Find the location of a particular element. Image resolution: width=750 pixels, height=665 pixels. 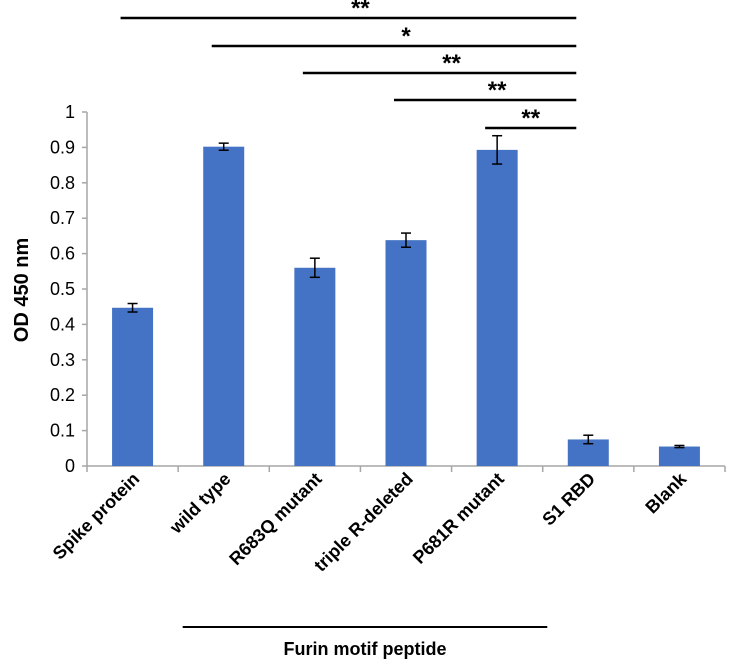

y-tick-label: 0.3 is located at coordinates (62, 360).